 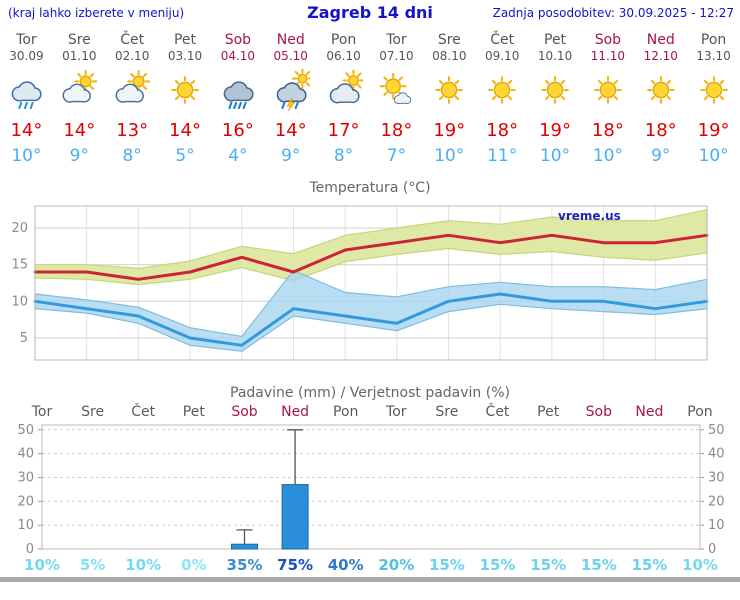 What do you see at coordinates (370, 579) in the screenshot?
I see `footer-bar` at bounding box center [370, 579].